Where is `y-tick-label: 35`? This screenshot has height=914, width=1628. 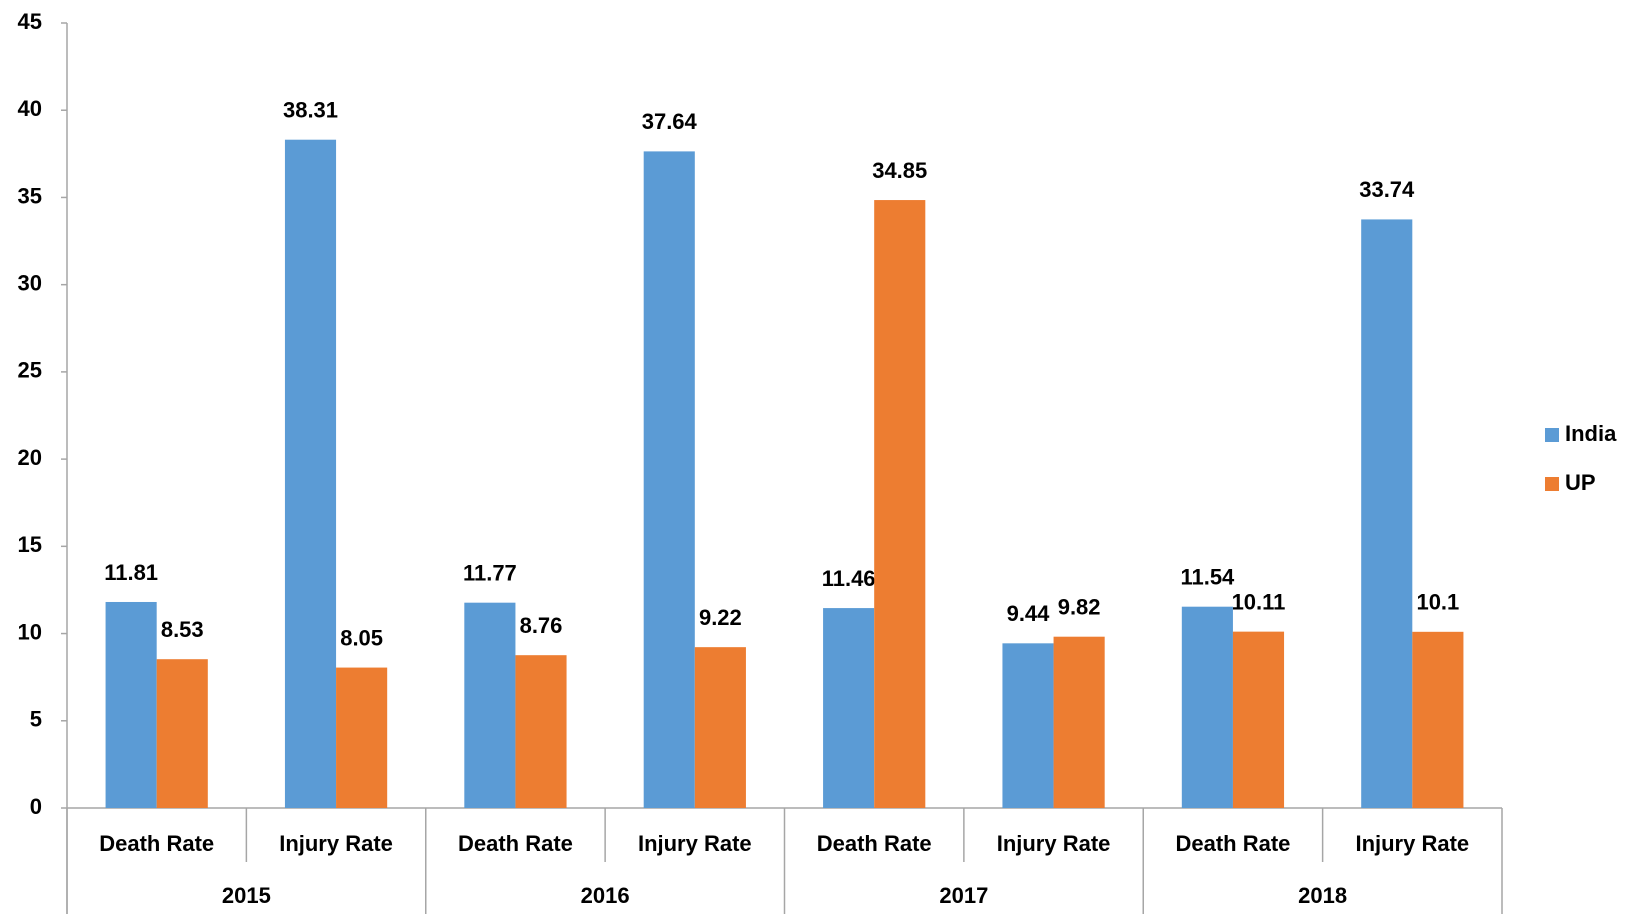 y-tick-label: 35 is located at coordinates (30, 195).